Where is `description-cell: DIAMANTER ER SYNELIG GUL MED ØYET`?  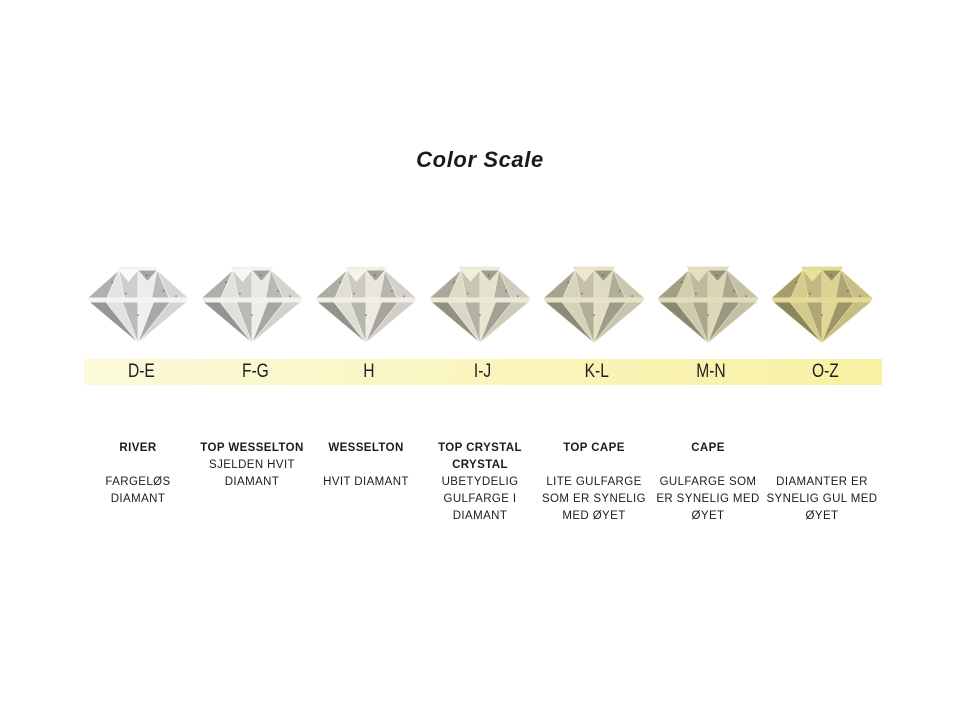 description-cell: DIAMANTER ER SYNELIG GUL MED ØYET is located at coordinates (822, 485).